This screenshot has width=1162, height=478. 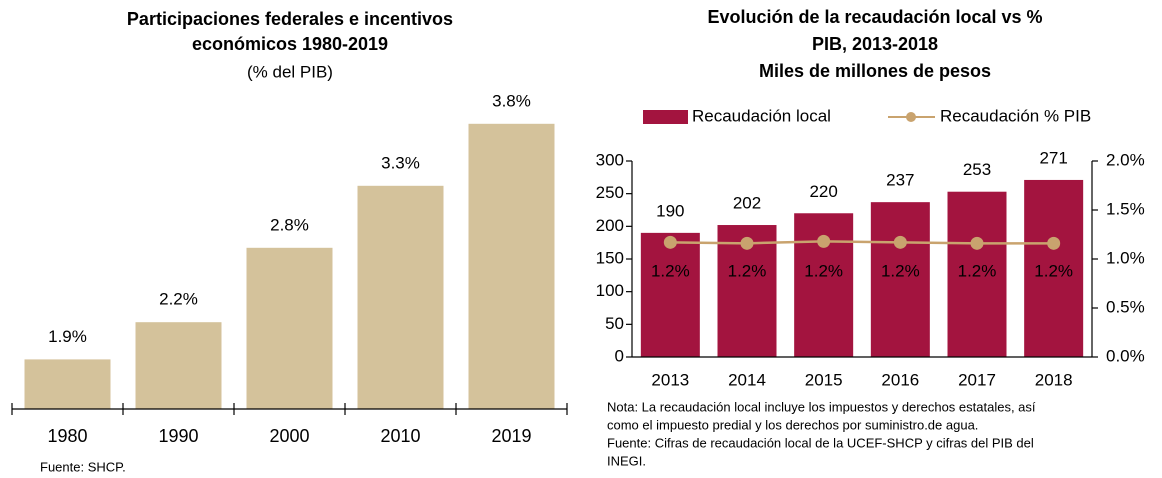 What do you see at coordinates (1125, 355) in the screenshot?
I see `y2-tick-label: 0.0%` at bounding box center [1125, 355].